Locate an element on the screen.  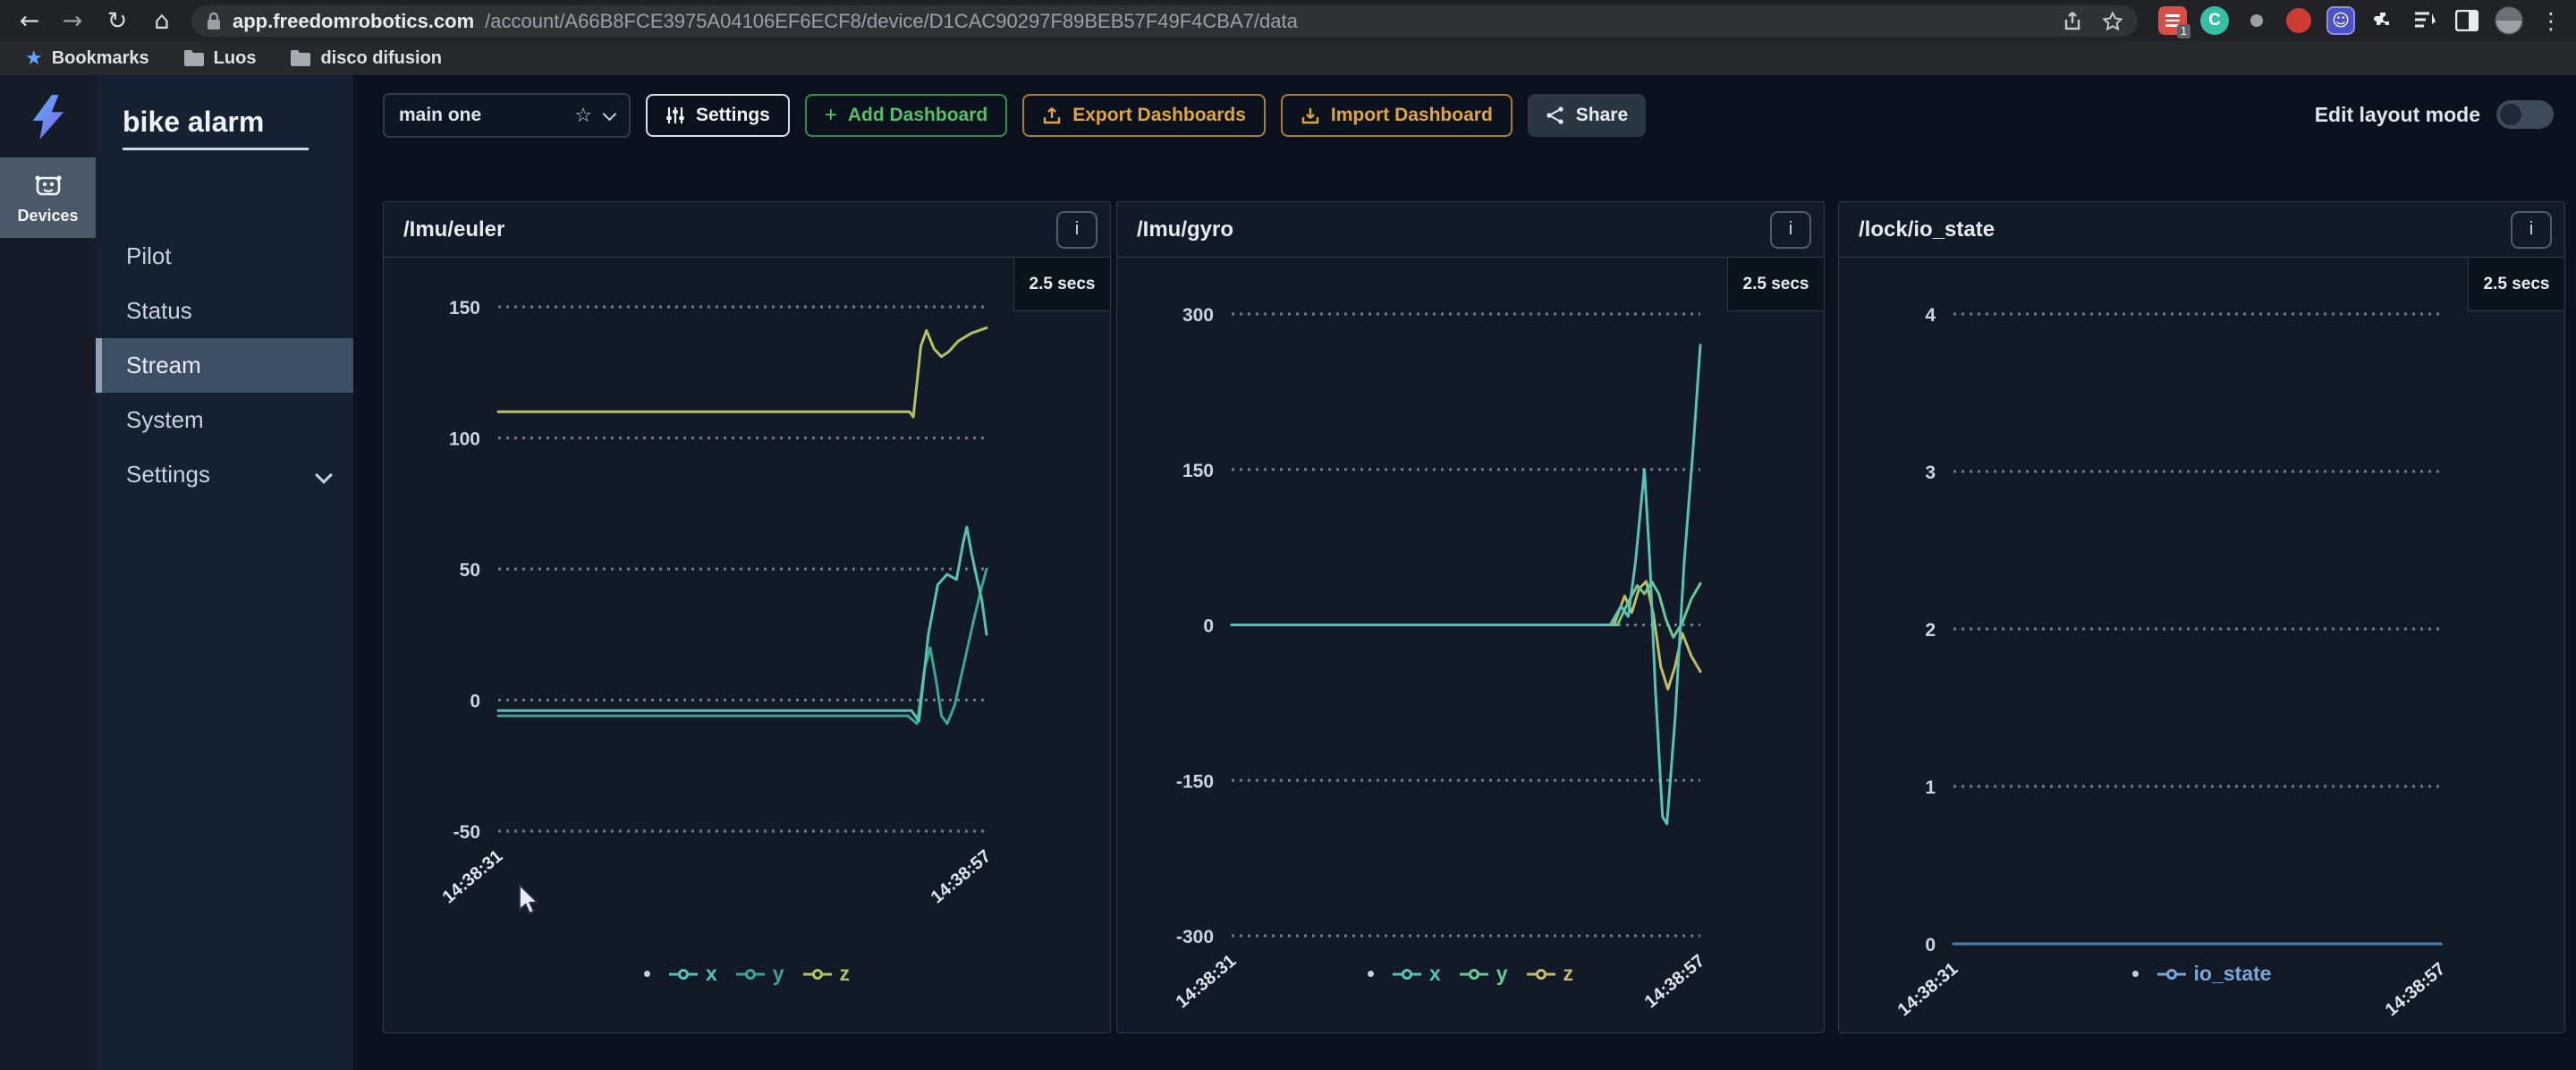
dashboard-select-value: main one is located at coordinates (440, 115).